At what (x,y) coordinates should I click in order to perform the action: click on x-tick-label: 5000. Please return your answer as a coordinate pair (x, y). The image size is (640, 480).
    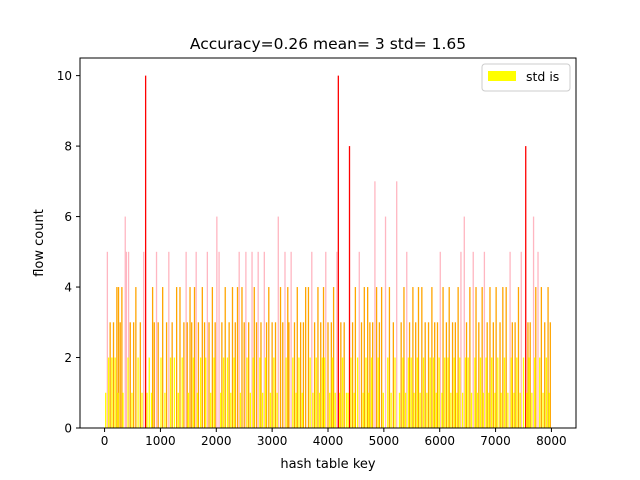
    Looking at the image, I should click on (384, 441).